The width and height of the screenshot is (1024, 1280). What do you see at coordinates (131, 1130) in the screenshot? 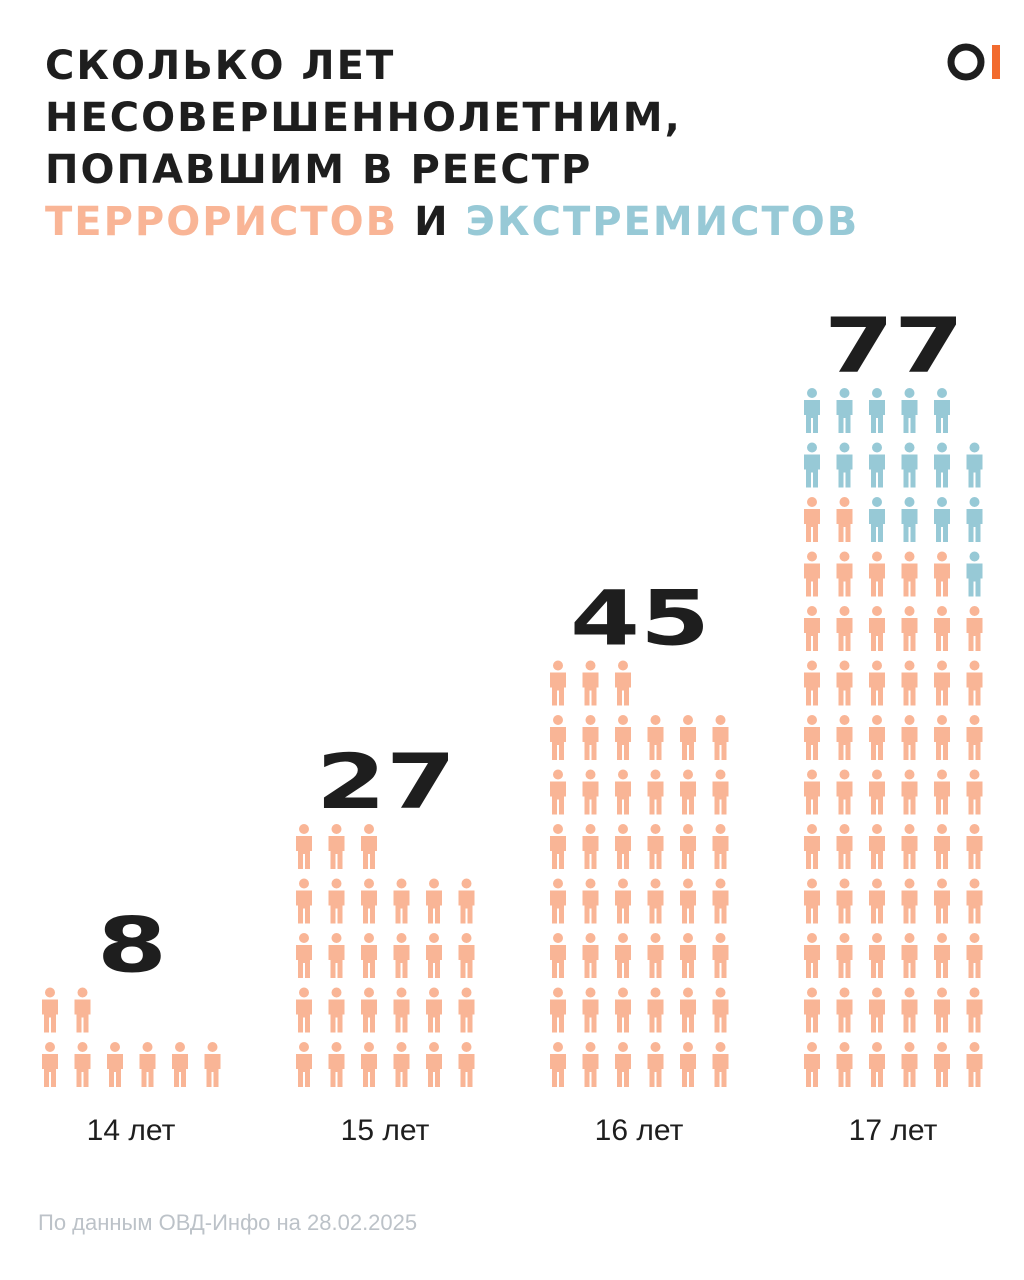
I see `category-label: 14 лет` at bounding box center [131, 1130].